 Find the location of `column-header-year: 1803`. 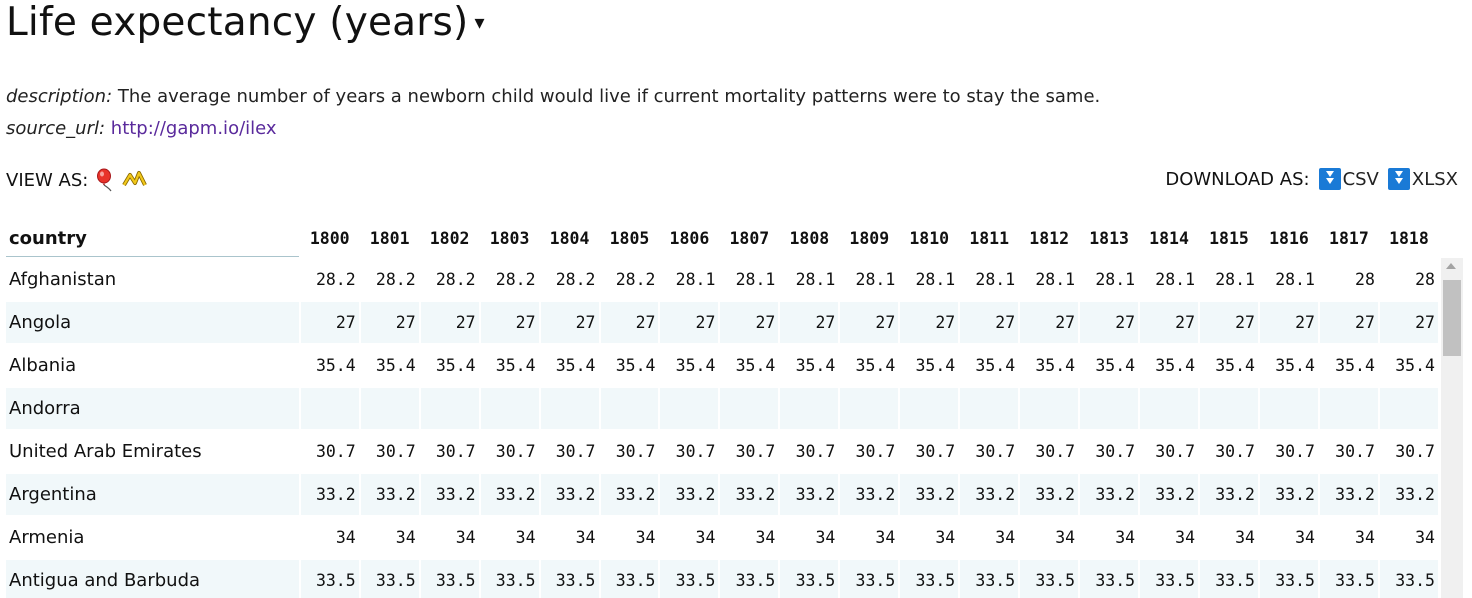

column-header-year: 1803 is located at coordinates (509, 238).